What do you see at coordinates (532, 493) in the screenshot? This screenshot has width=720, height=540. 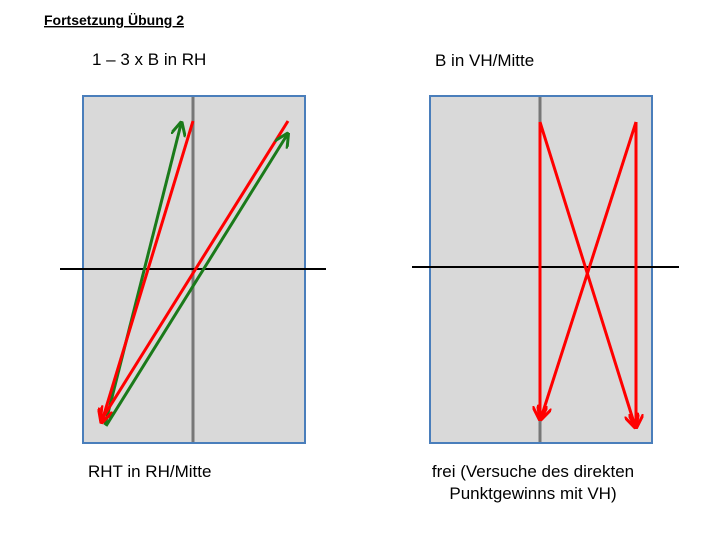 I see `panel-caption: Punktgewinns mit VH)` at bounding box center [532, 493].